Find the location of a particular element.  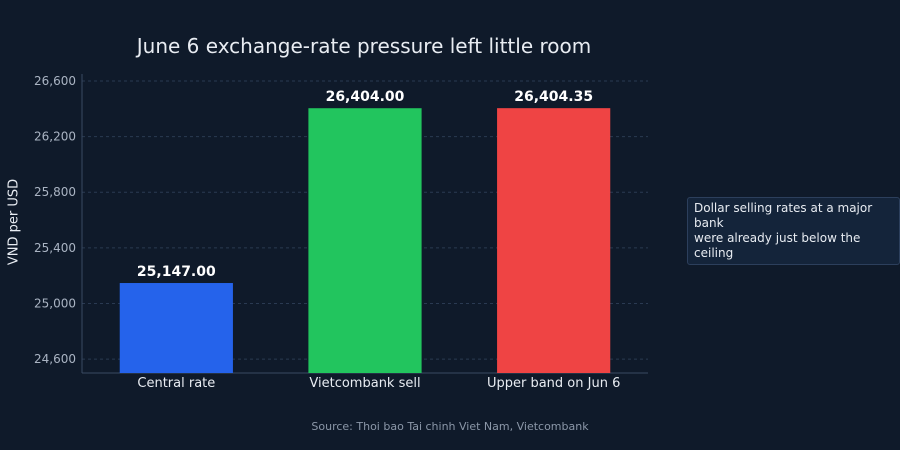

data-label: 25,147.00 is located at coordinates (176, 272).